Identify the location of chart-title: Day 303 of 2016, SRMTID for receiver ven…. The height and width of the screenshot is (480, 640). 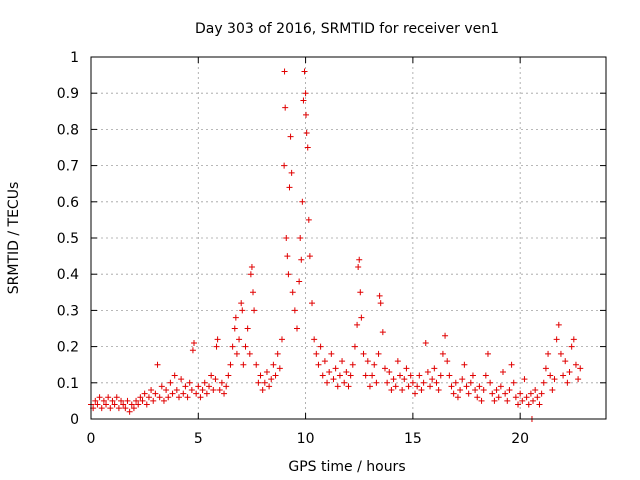
(347, 29).